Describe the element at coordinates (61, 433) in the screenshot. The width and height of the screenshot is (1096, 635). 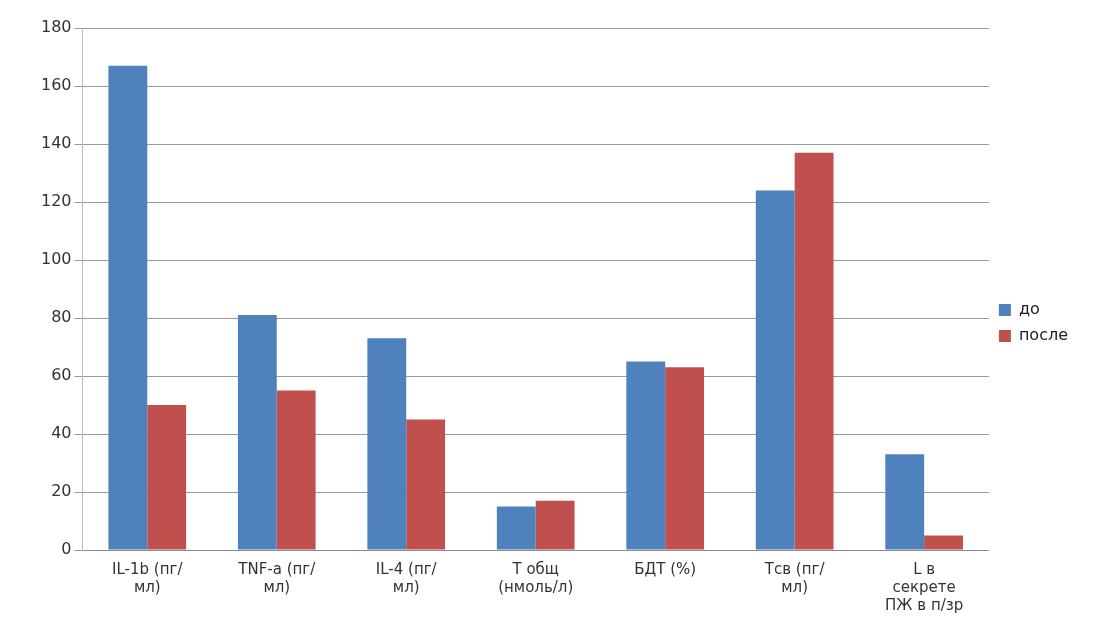
I see `y-tick-label: 40` at that location.